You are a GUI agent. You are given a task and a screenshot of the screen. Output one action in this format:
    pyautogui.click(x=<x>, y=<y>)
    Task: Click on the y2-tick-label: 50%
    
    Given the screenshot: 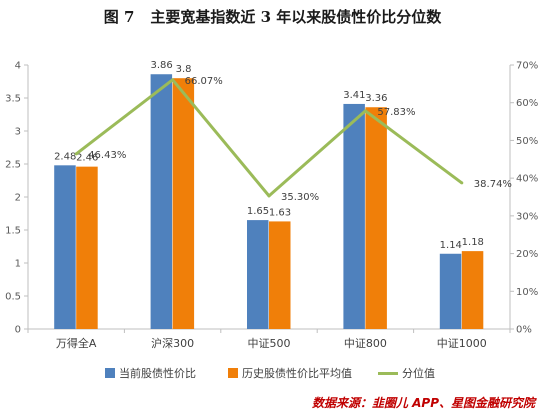 What is the action you would take?
    pyautogui.click(x=527, y=141)
    